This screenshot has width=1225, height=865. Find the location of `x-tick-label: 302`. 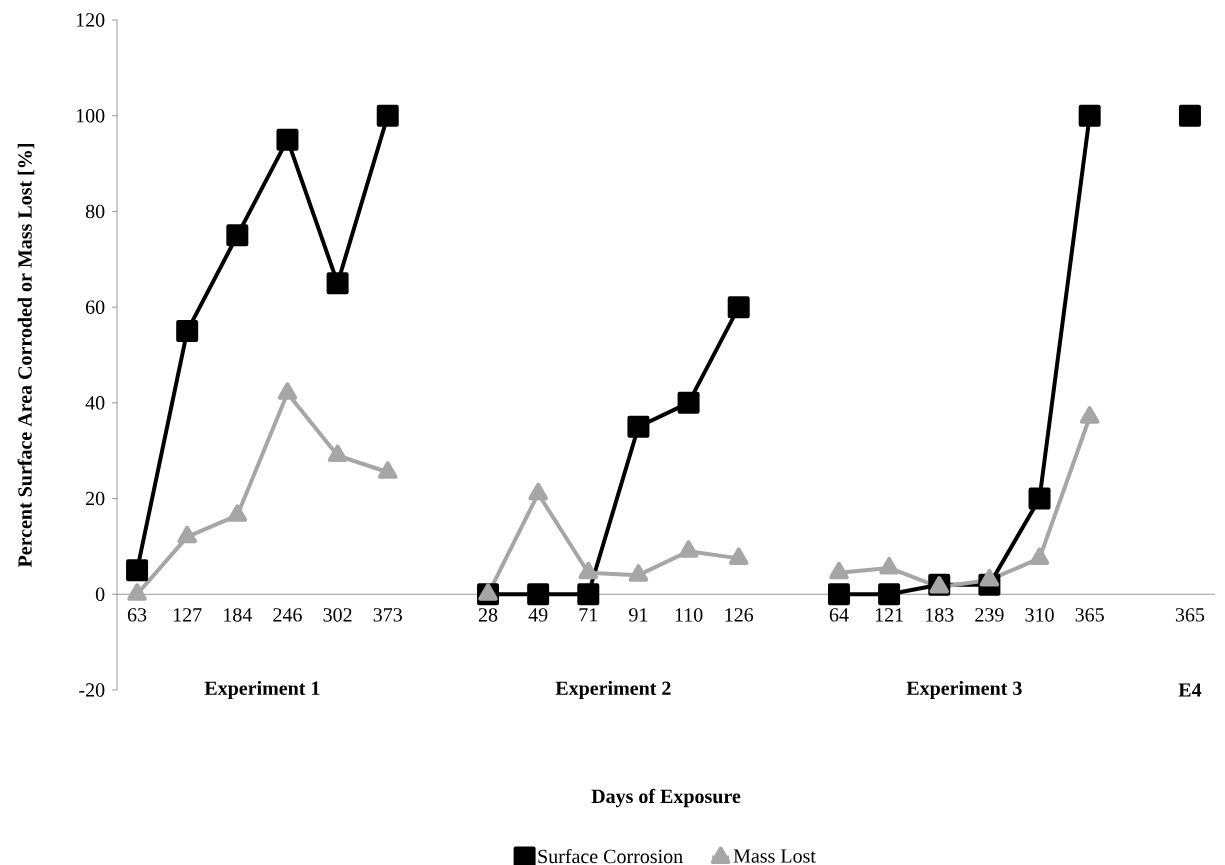

x-tick-label: 302 is located at coordinates (337, 615).